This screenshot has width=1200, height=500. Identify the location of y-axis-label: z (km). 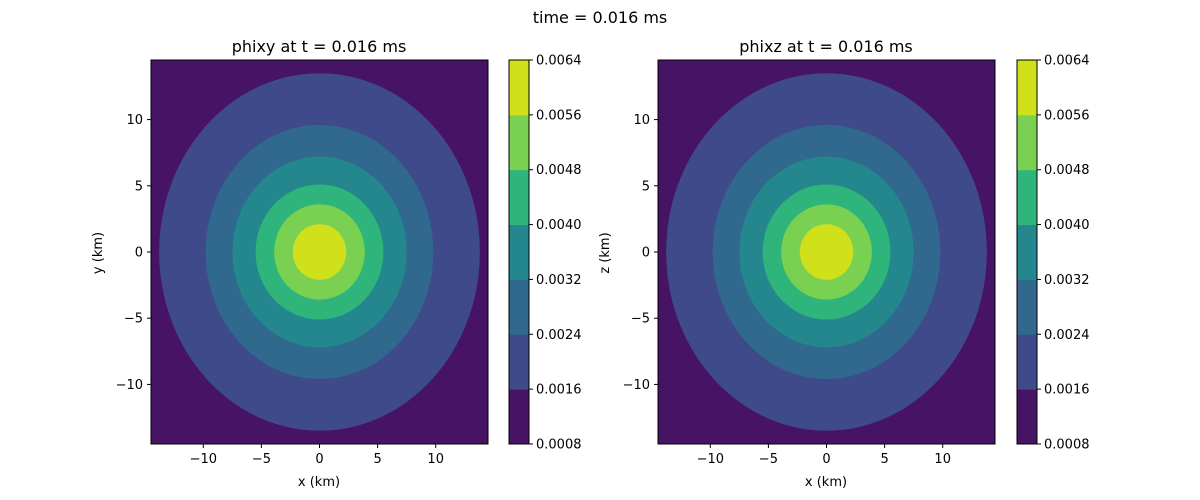
(605, 252).